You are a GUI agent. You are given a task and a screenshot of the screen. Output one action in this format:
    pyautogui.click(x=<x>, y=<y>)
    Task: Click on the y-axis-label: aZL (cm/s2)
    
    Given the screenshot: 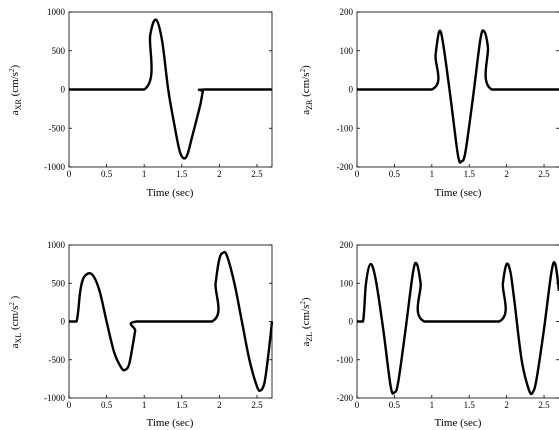 What is the action you would take?
    pyautogui.click(x=306, y=321)
    